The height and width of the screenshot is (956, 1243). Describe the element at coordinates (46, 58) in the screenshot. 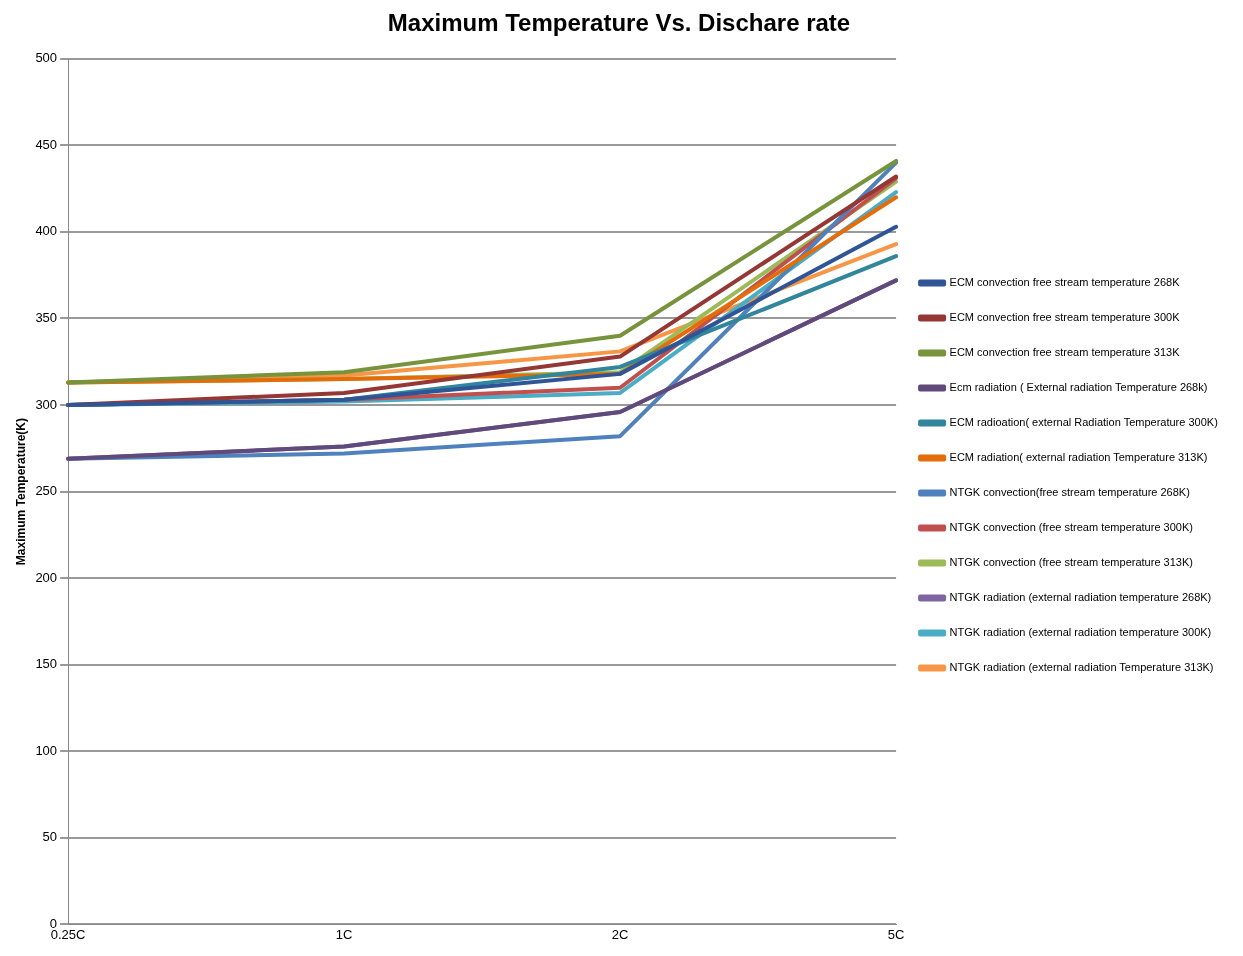

I see `y-tick-label: 500` at that location.